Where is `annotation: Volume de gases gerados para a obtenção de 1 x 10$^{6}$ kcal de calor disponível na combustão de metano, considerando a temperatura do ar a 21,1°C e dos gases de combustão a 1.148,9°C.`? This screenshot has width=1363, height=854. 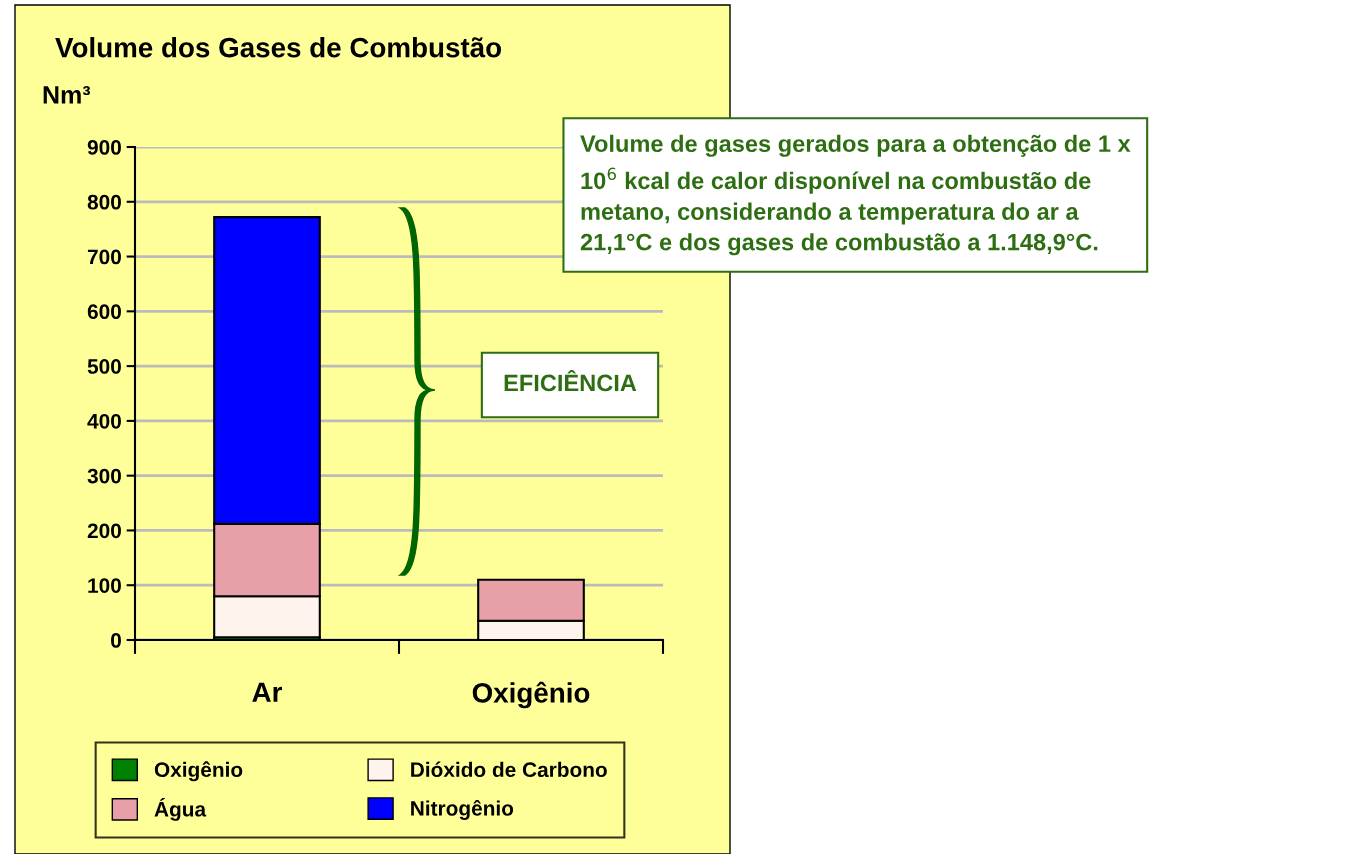 annotation: Volume de gases gerados para a obtenção de 1 x 10$^{6}$ kcal de calor disponível na combustão de metano, considerando a temperatura do ar a 21,1°C e dos gases de combustão a 1.148,9°C. is located at coordinates (855, 195).